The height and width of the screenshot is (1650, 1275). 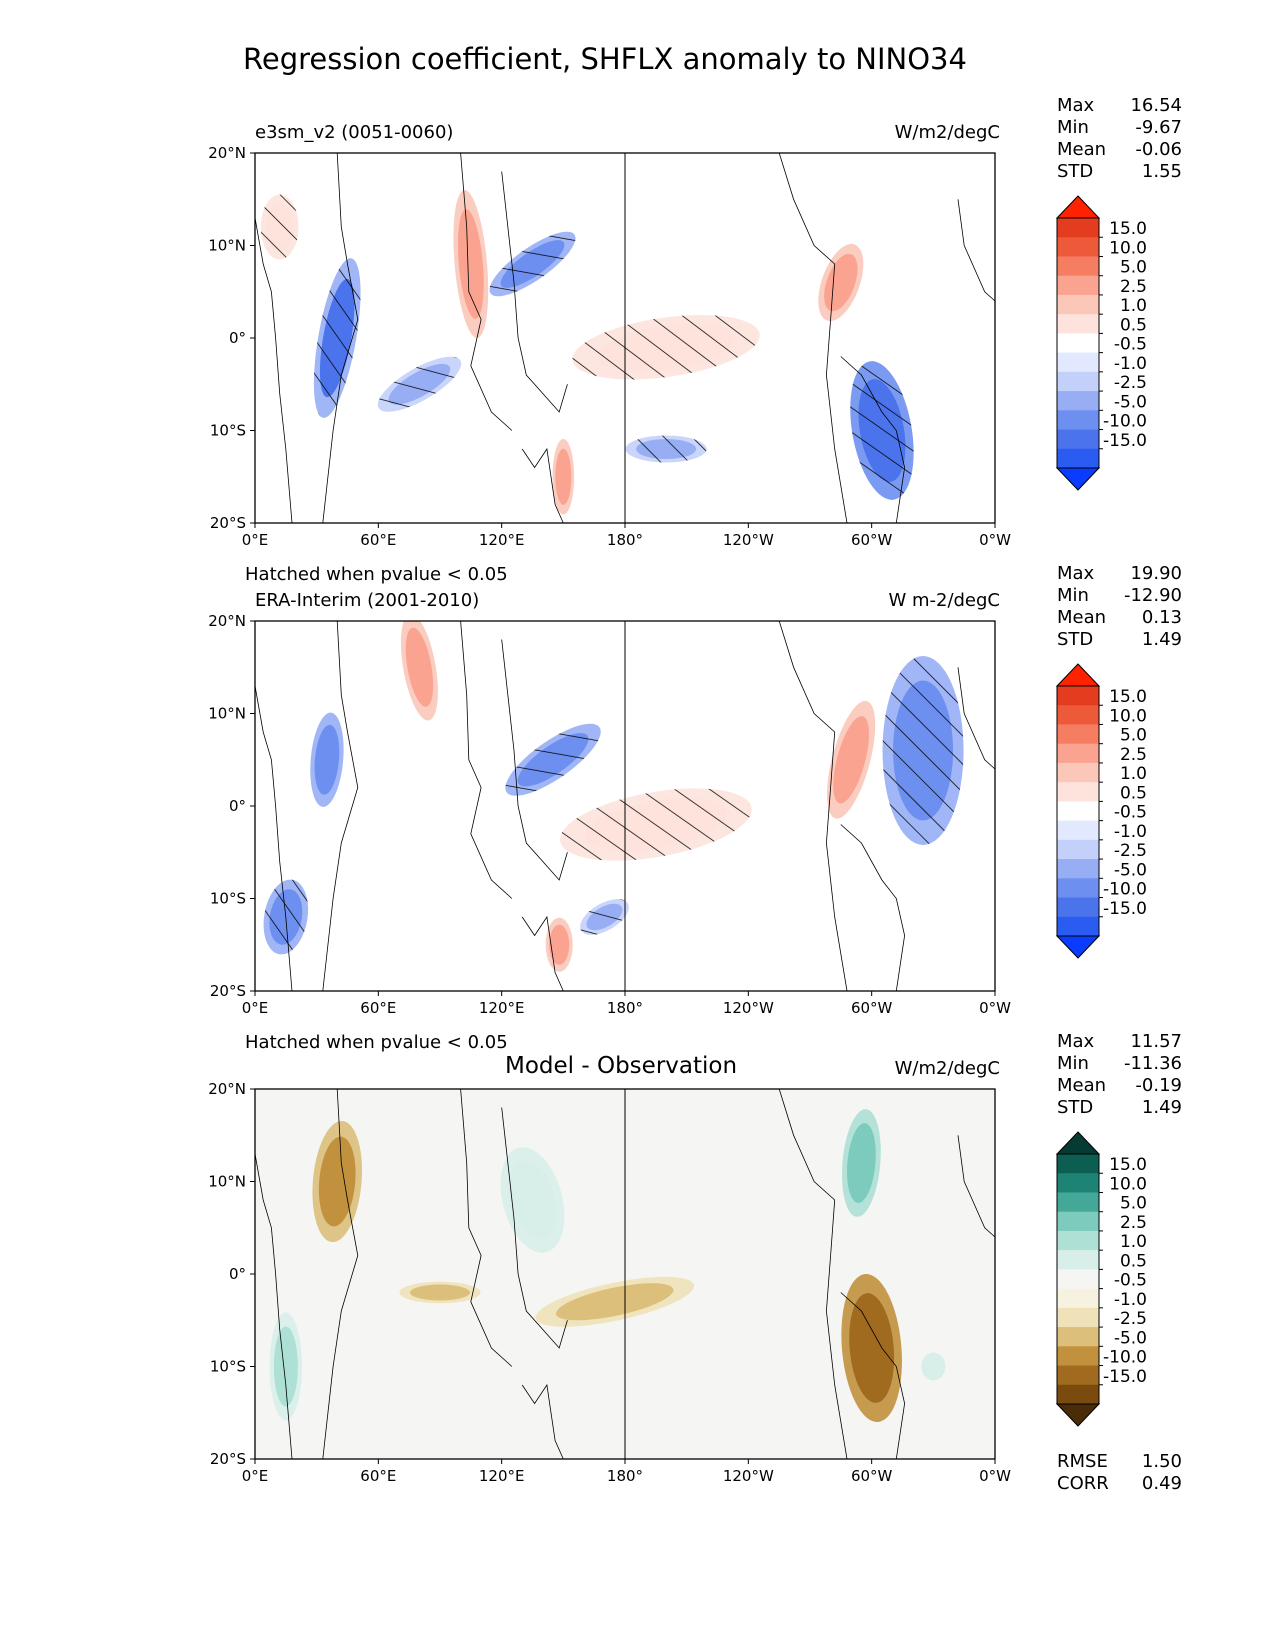 What do you see at coordinates (1158, 127) in the screenshot?
I see `stat-value: -9.67` at bounding box center [1158, 127].